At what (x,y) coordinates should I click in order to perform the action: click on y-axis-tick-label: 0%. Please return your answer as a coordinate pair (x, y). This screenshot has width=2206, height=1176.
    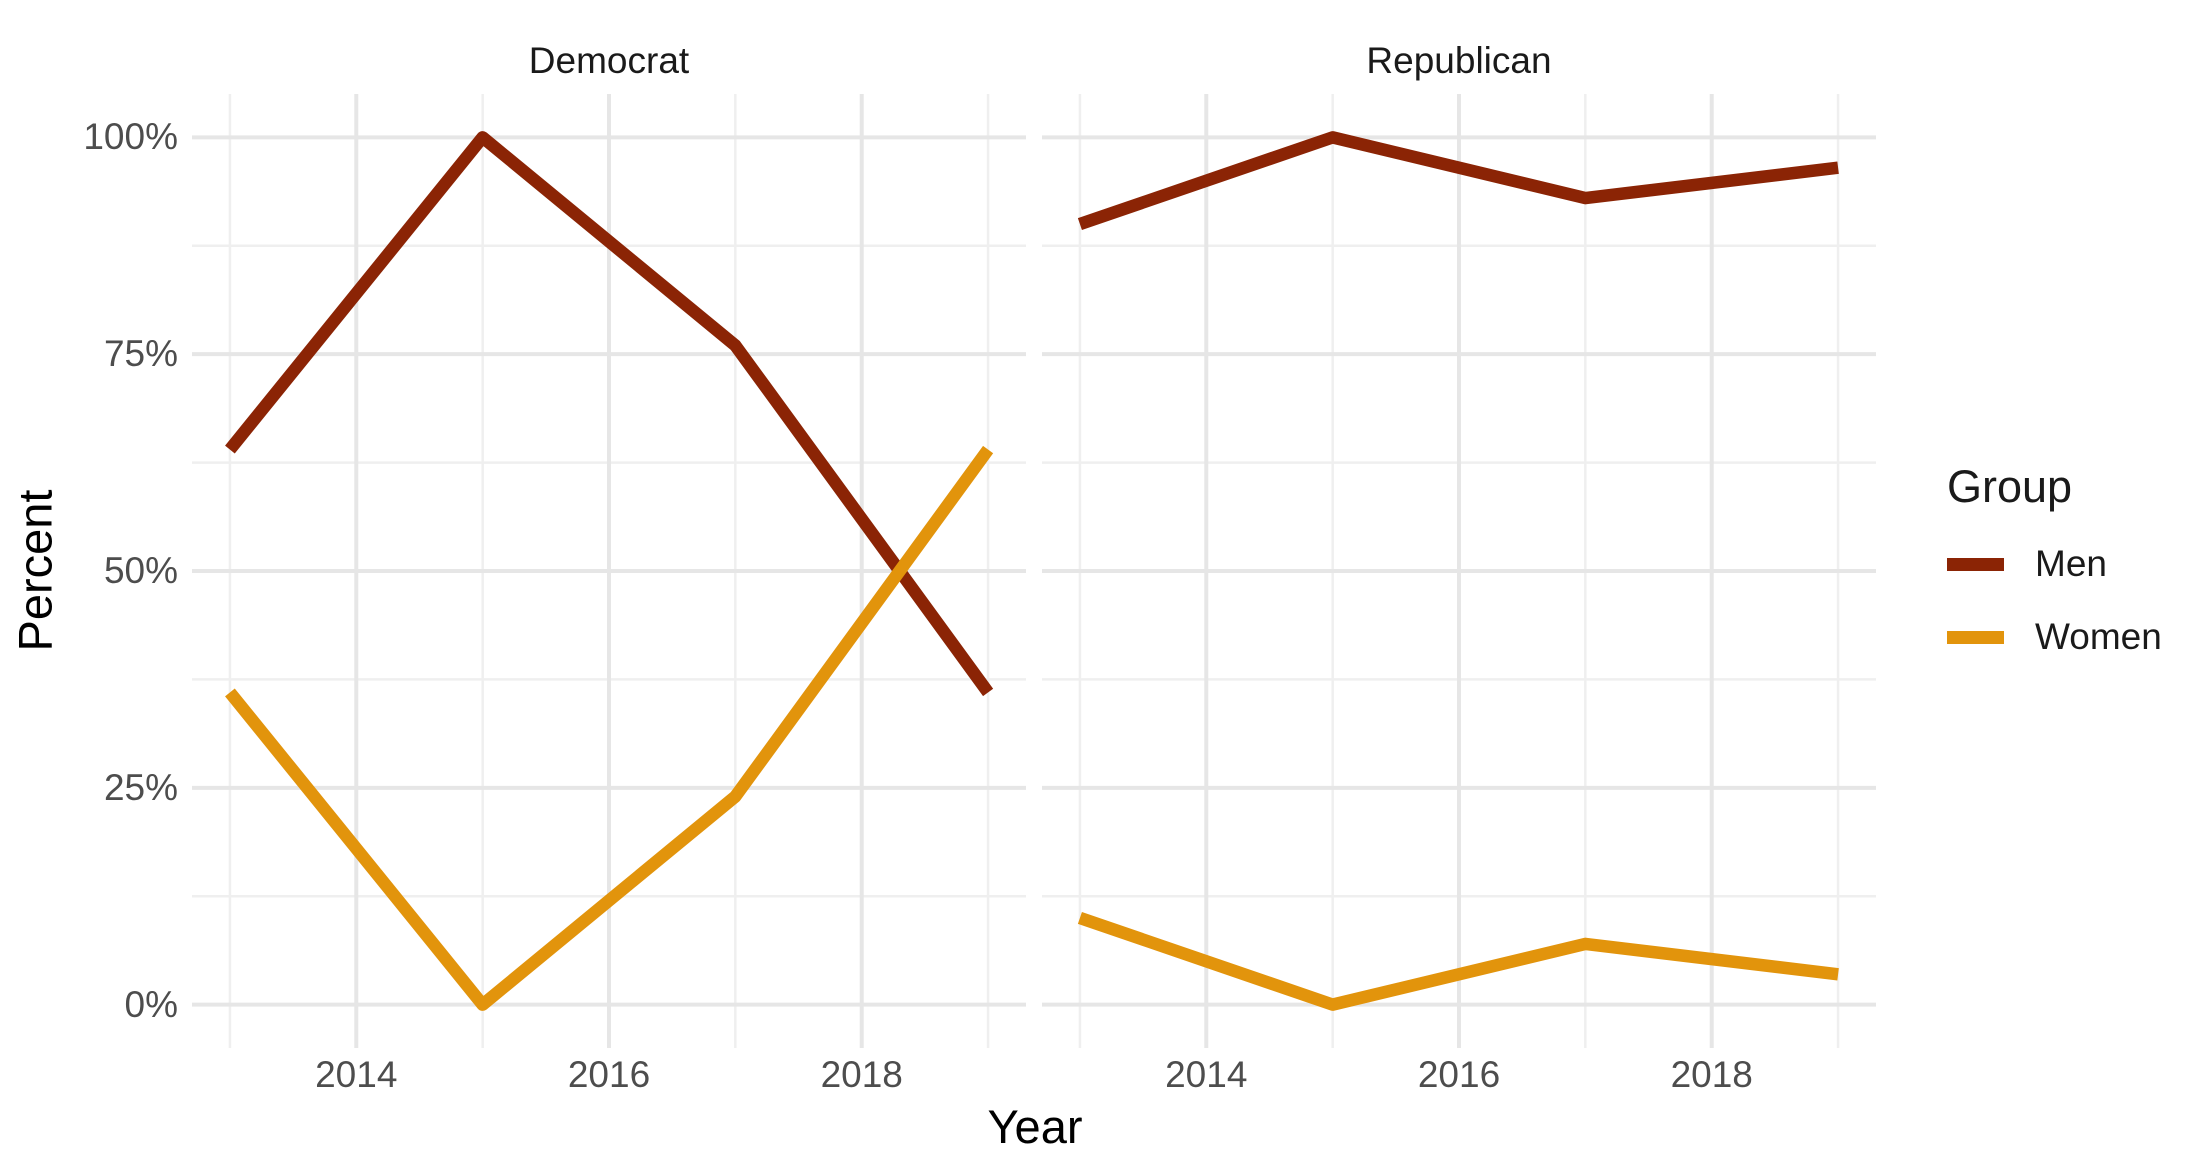
    Looking at the image, I should click on (151, 1004).